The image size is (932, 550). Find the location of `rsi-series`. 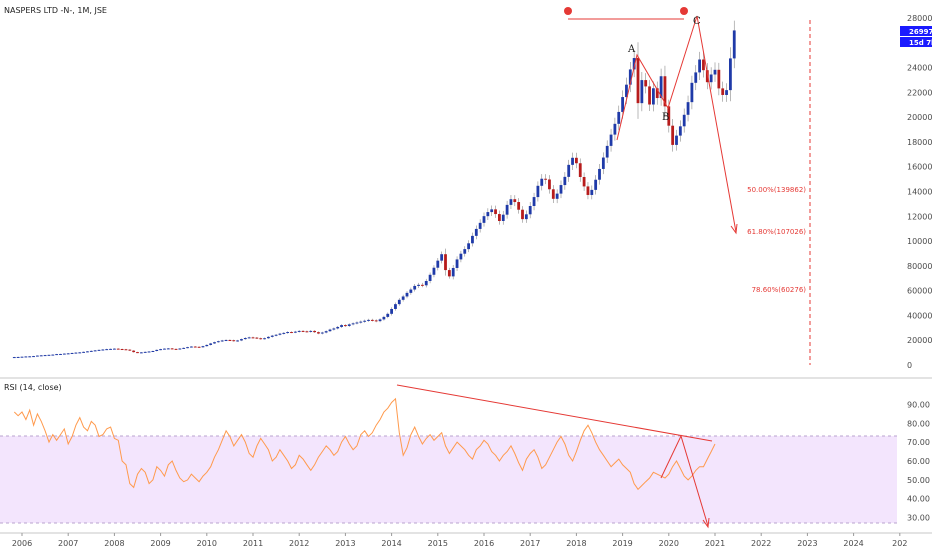

rsi-series is located at coordinates (364, 444).